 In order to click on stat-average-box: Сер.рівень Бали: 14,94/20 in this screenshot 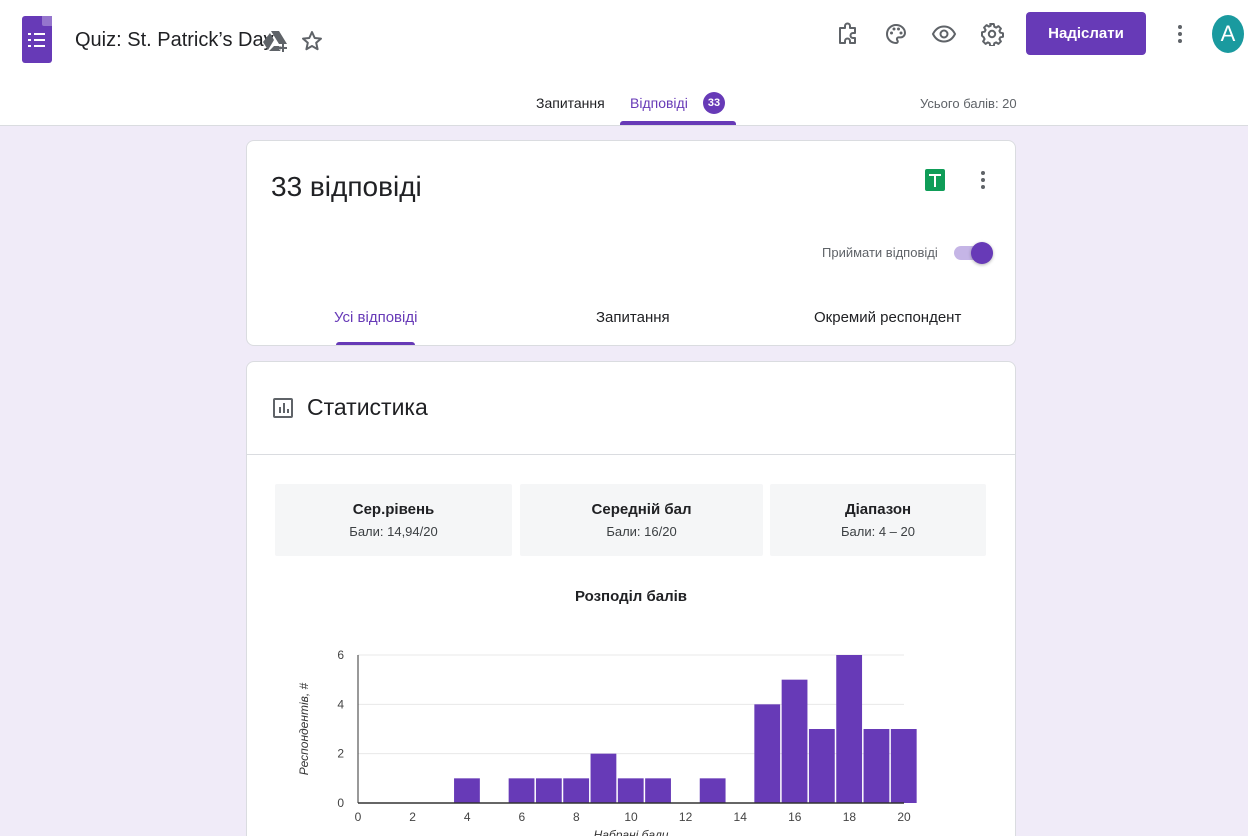, I will do `click(393, 520)`.